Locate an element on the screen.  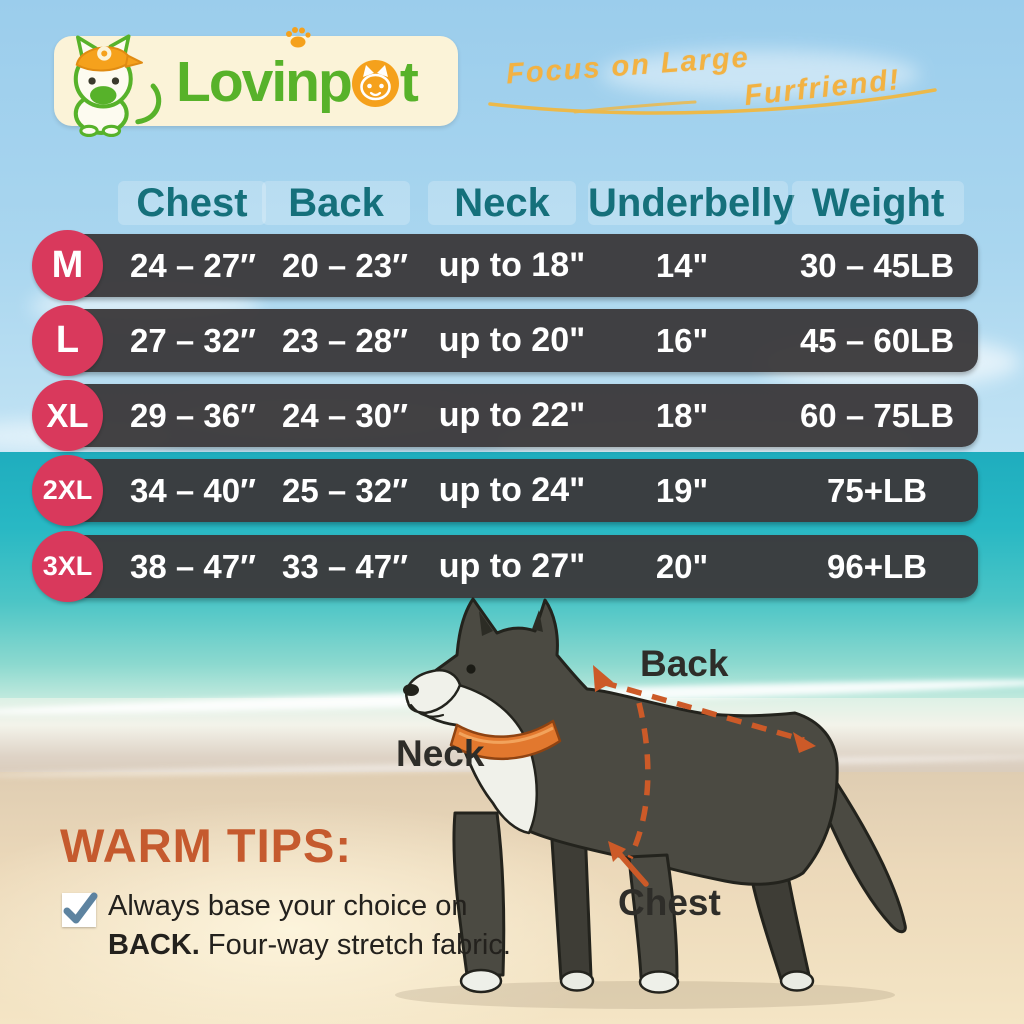
cell-back: 33 – 47″ is located at coordinates (345, 566).